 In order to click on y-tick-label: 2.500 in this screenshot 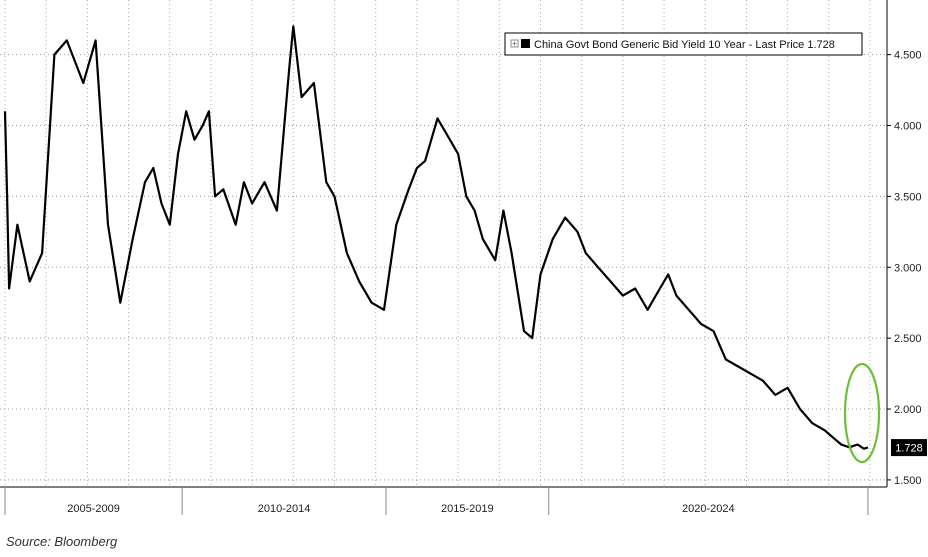, I will do `click(908, 339)`.